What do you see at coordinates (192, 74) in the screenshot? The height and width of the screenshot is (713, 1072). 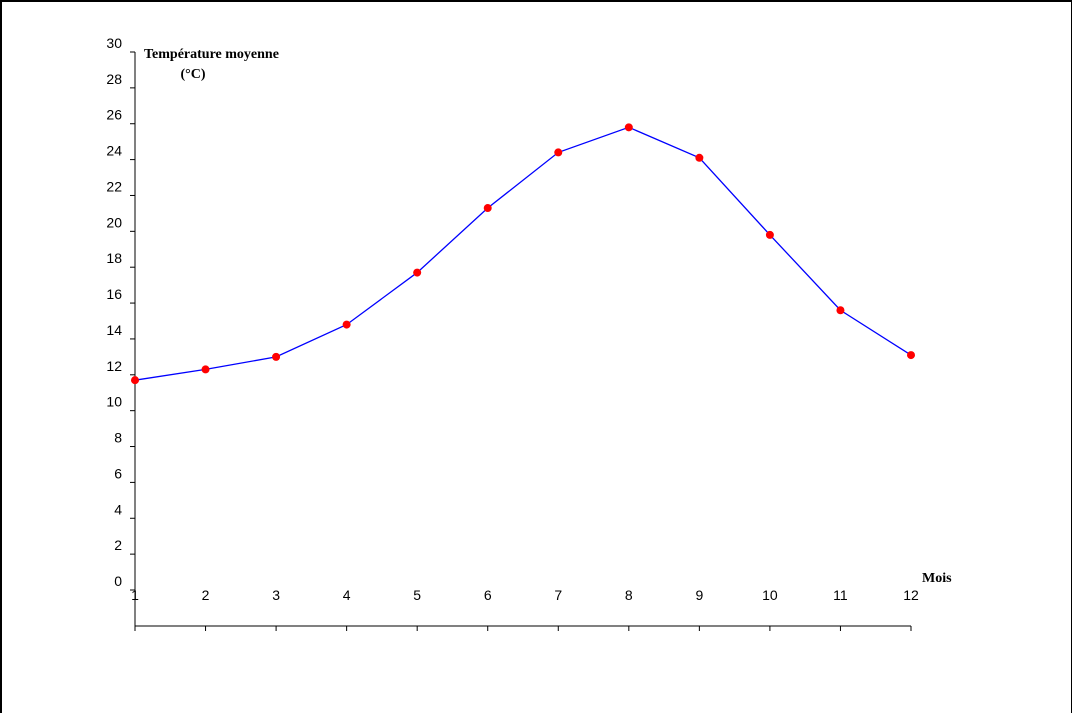 I see `y-axis-title-line2: (°C)` at bounding box center [192, 74].